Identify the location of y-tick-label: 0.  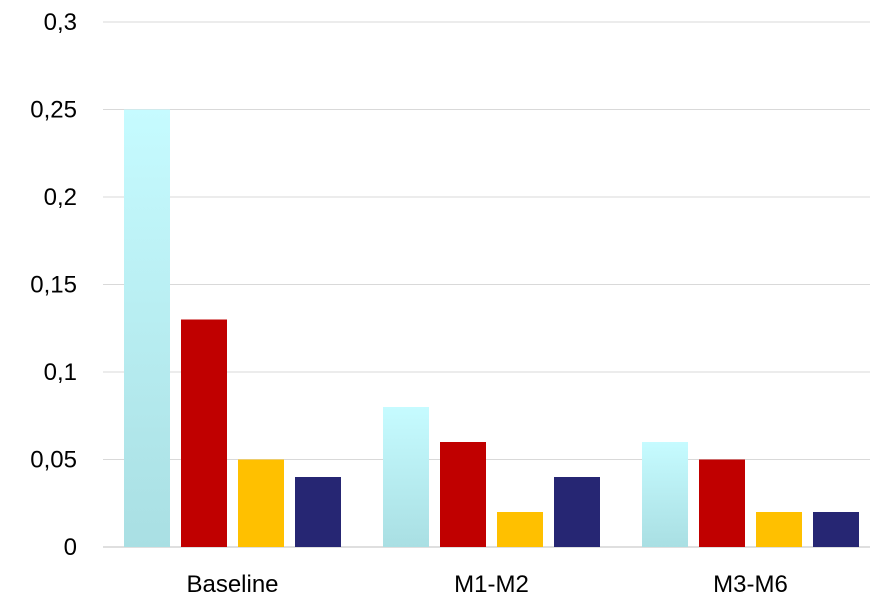
(70, 547).